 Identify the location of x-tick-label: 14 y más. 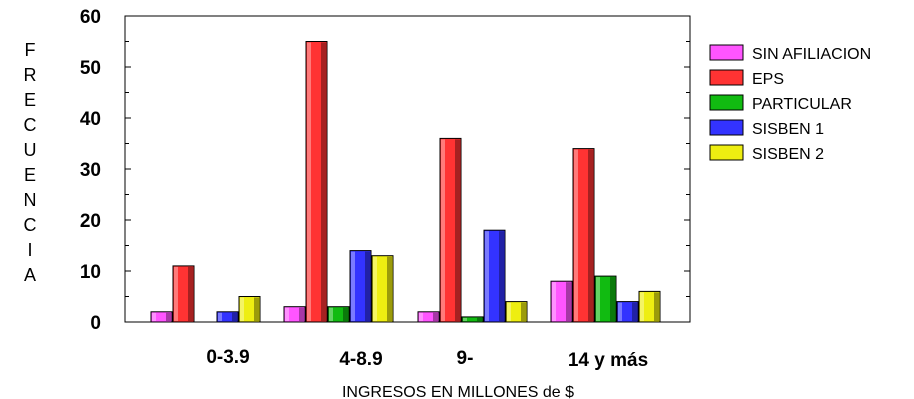
(608, 360).